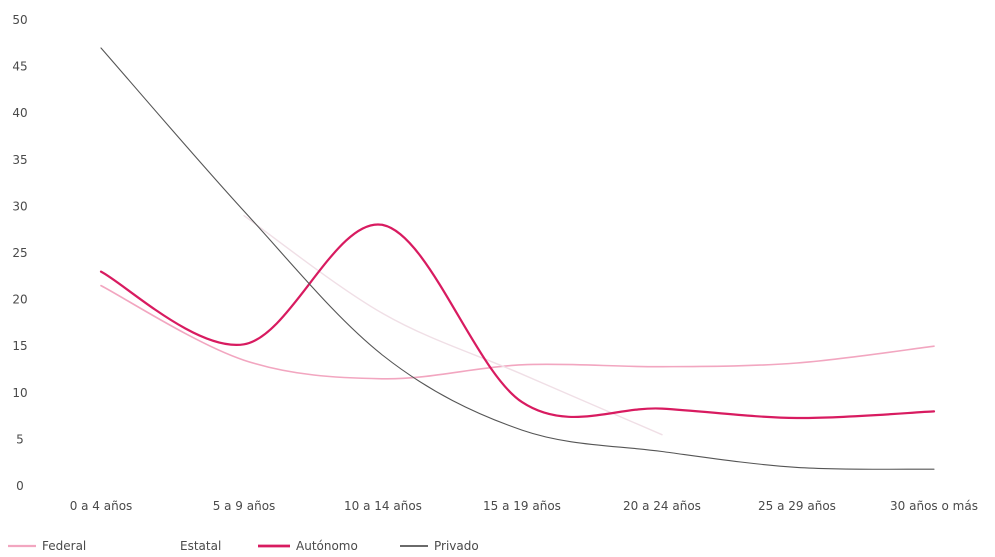 The image size is (995, 557). I want to click on y-tick-label: 20, so click(19, 300).